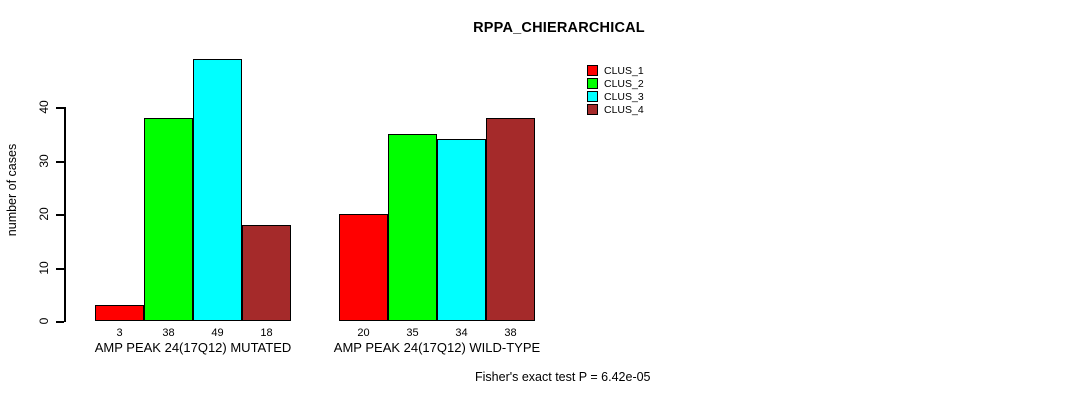 The height and width of the screenshot is (400, 1090). I want to click on legend: CLUS_1 CLUS_2 CLUS_3 CLUS_4, so click(615, 90).